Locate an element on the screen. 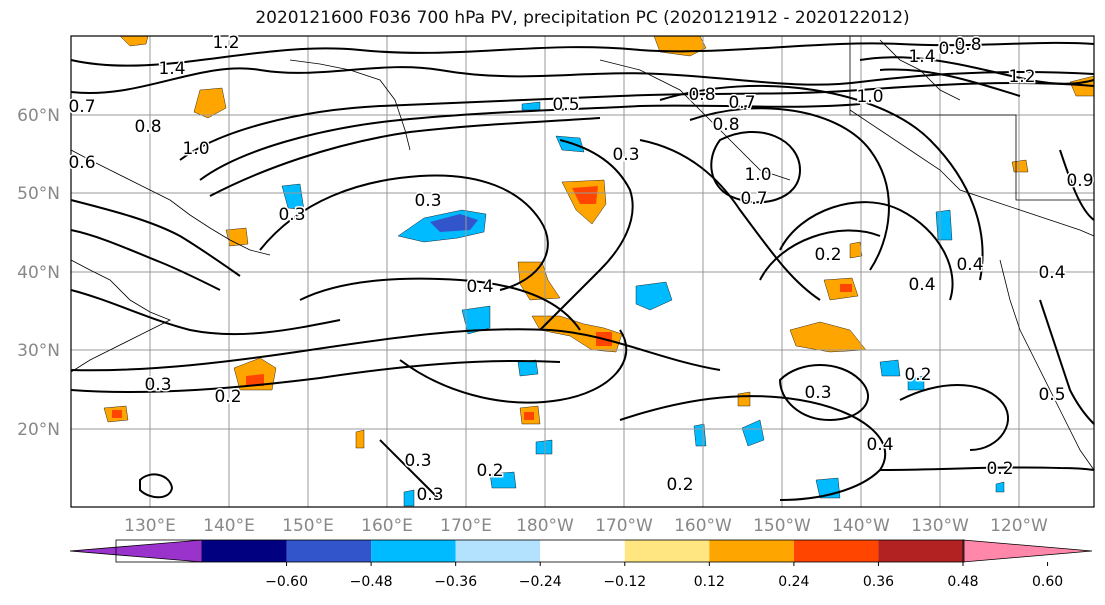  colorbar-tick-label: 0.36 is located at coordinates (878, 582).